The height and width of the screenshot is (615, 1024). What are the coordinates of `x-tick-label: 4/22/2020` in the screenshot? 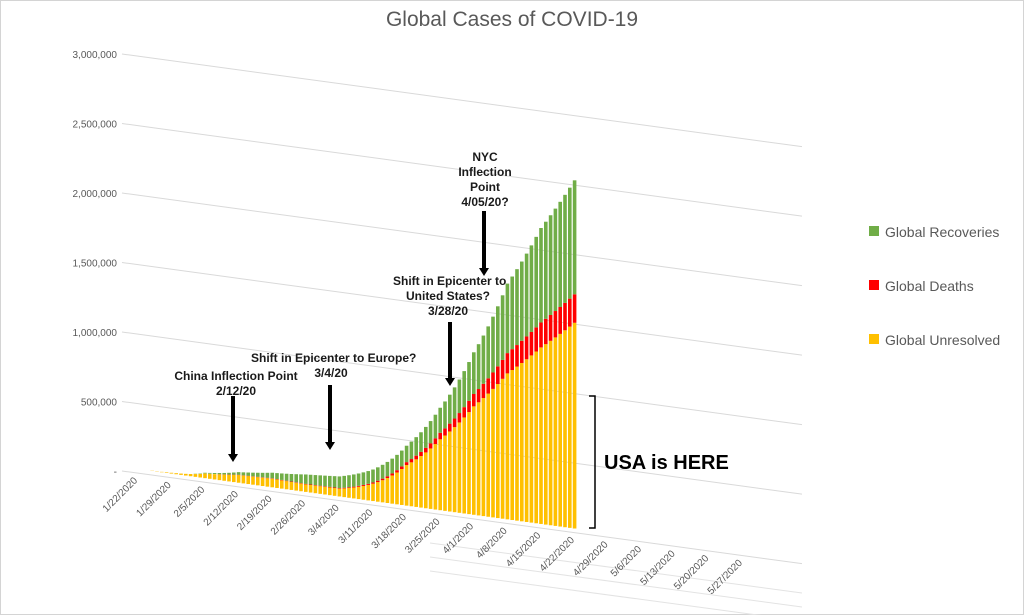 It's located at (558, 555).